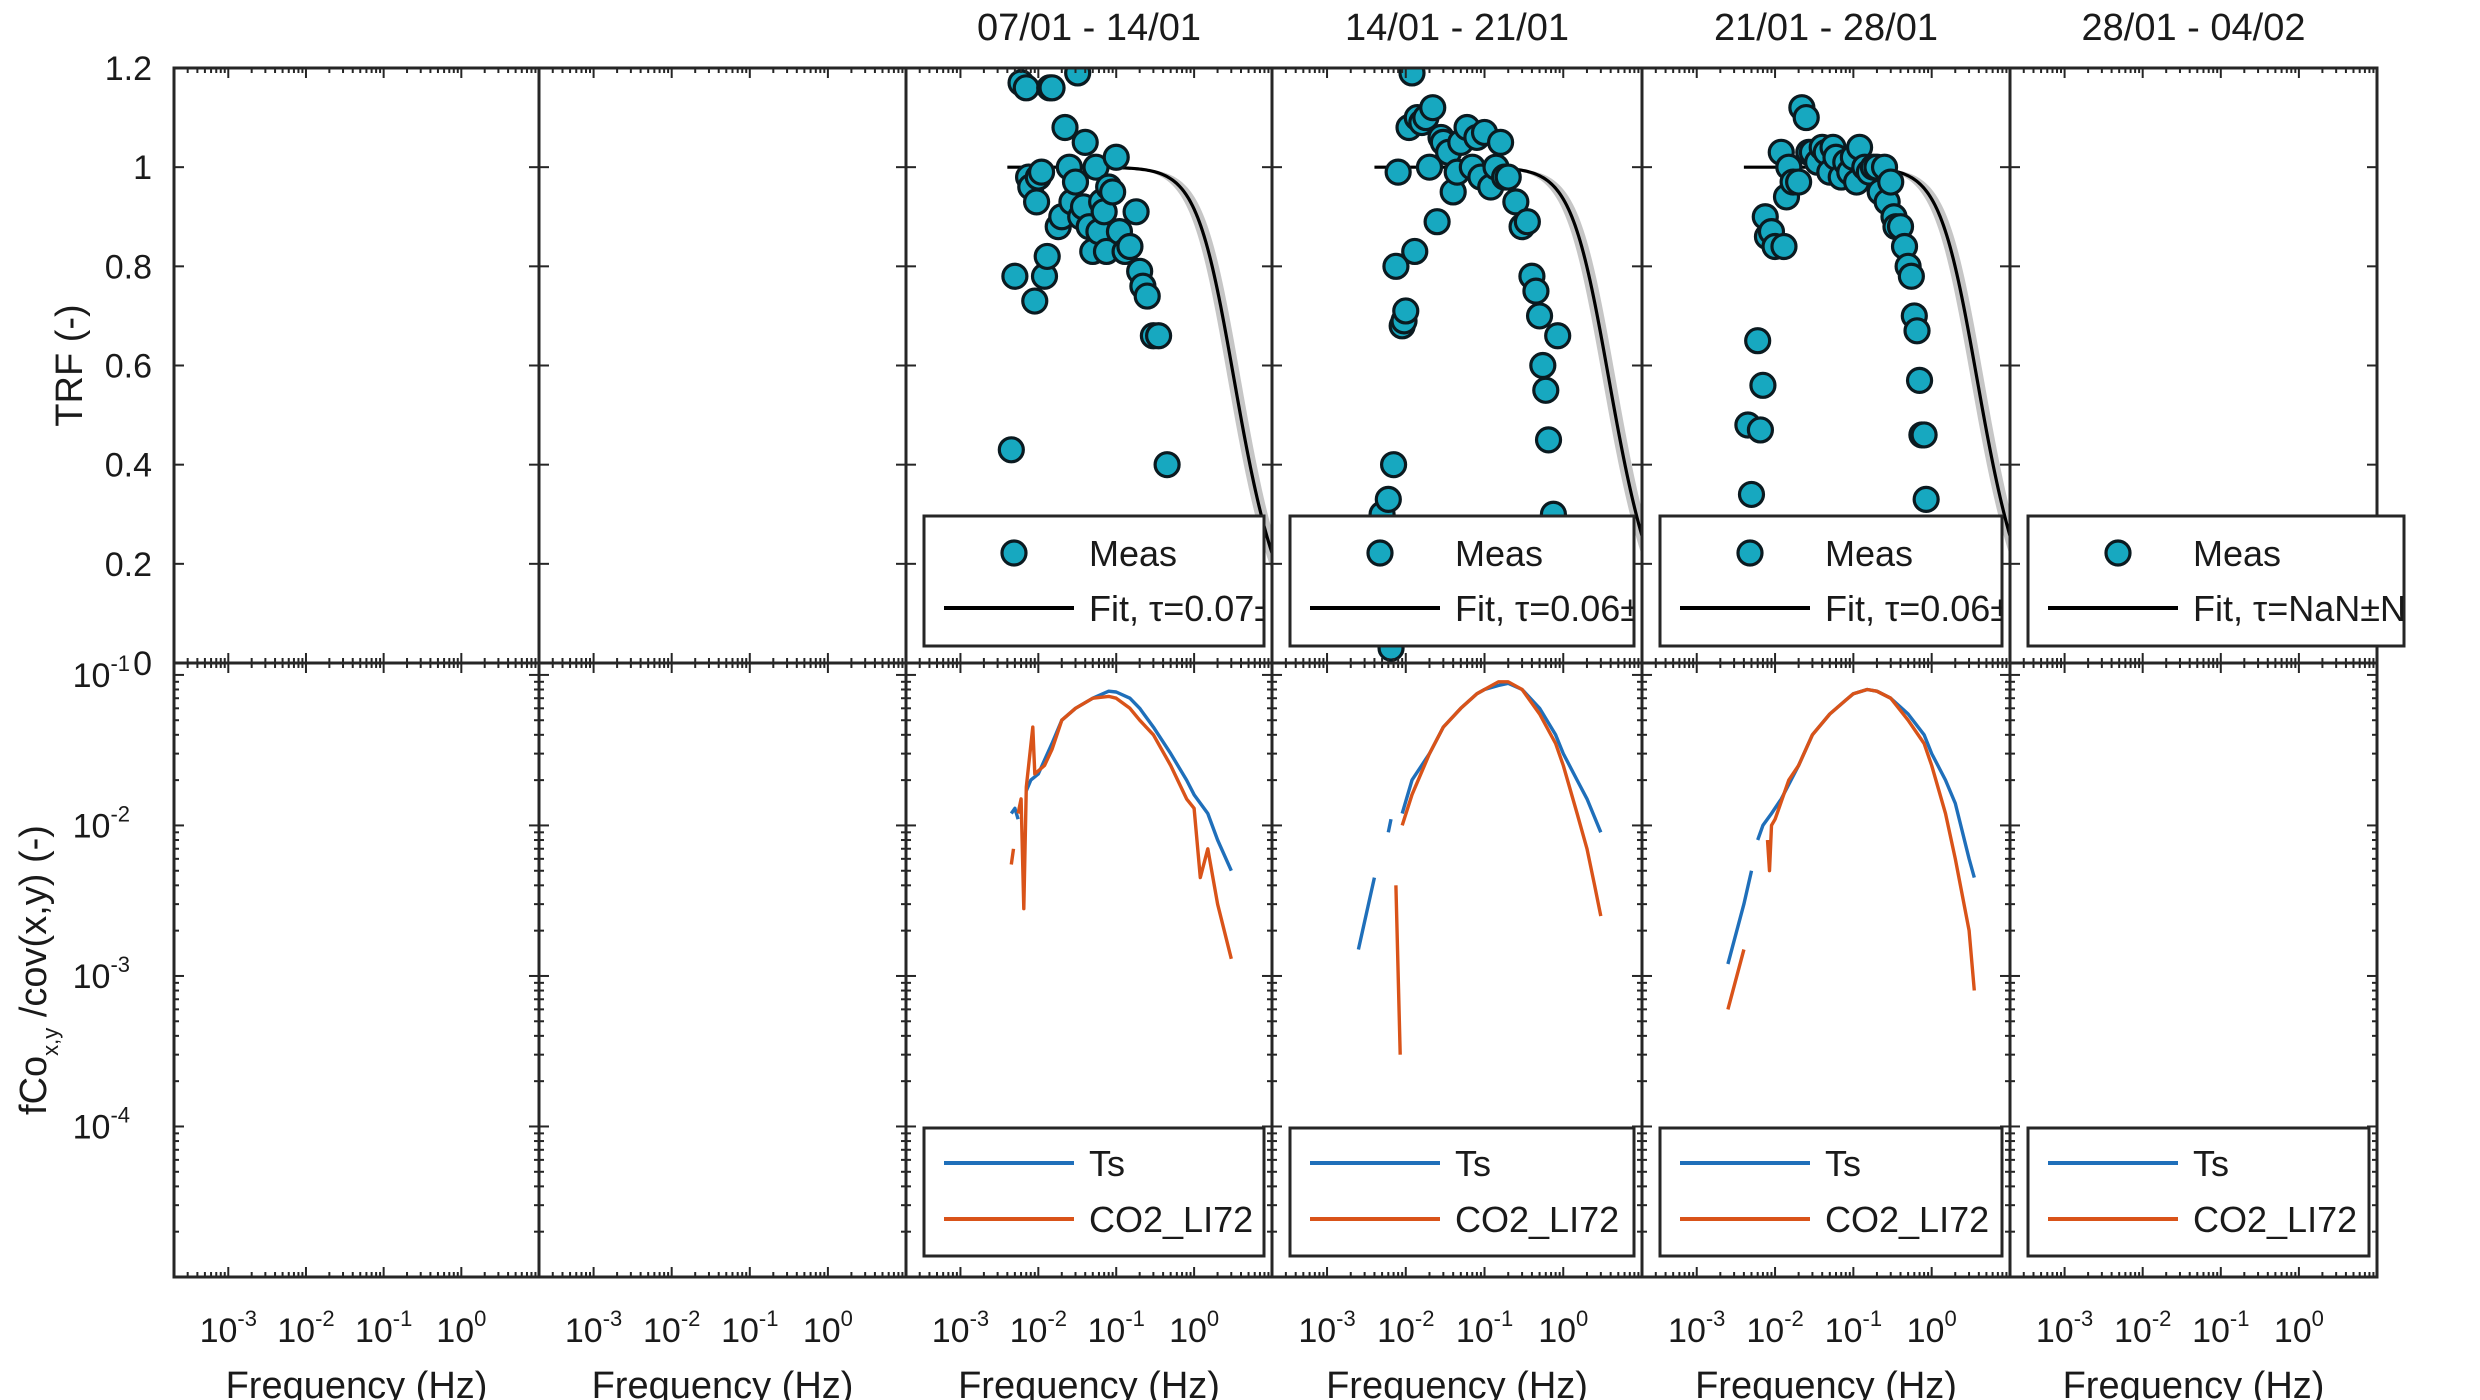 This screenshot has height=1400, width=2480. I want to click on series-line-CO2_LI72, so click(1498, 867).